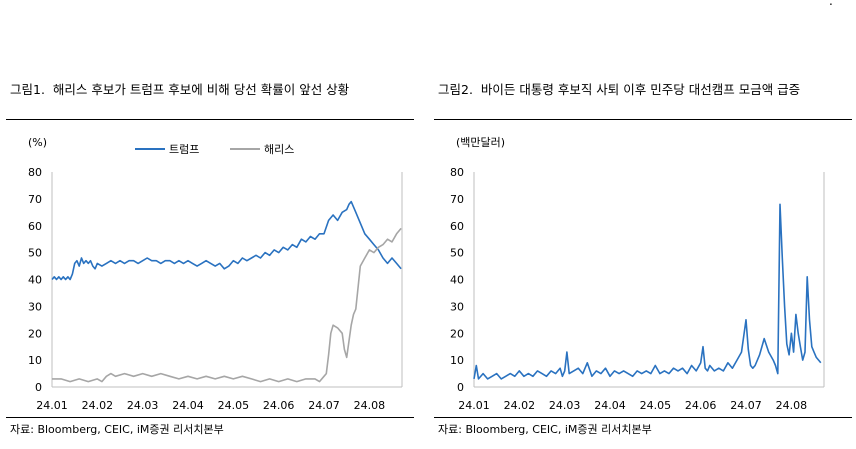 This screenshot has width=856, height=449. What do you see at coordinates (117, 429) in the screenshot?
I see `figure-1-source: 자료: Bloomberg, CEIC, iM증권 리서치본부` at bounding box center [117, 429].